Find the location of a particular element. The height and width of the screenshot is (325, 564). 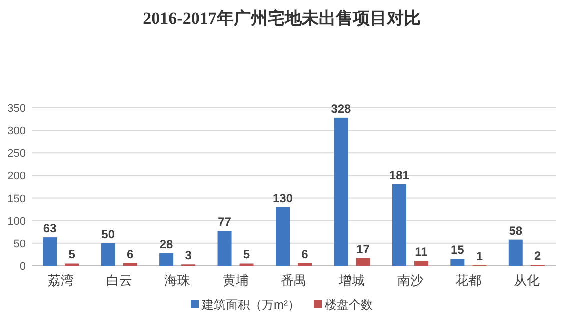

x-tick-label: 海珠 is located at coordinates (177, 280).